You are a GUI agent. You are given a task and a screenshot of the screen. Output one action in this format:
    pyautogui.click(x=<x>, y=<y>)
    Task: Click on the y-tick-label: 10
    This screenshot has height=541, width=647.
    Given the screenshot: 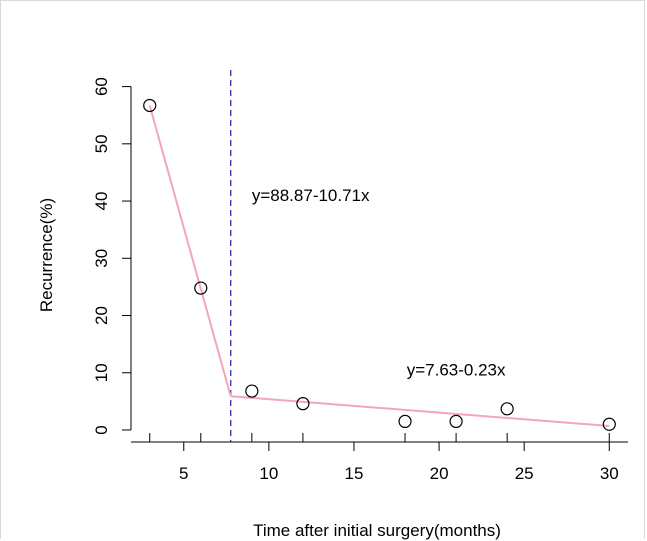 What is the action you would take?
    pyautogui.click(x=101, y=372)
    